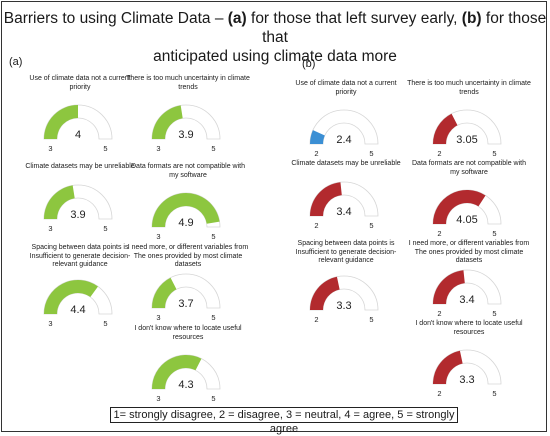 The image size is (550, 436). I want to click on gauge-a-6-fill, so click(177, 372).